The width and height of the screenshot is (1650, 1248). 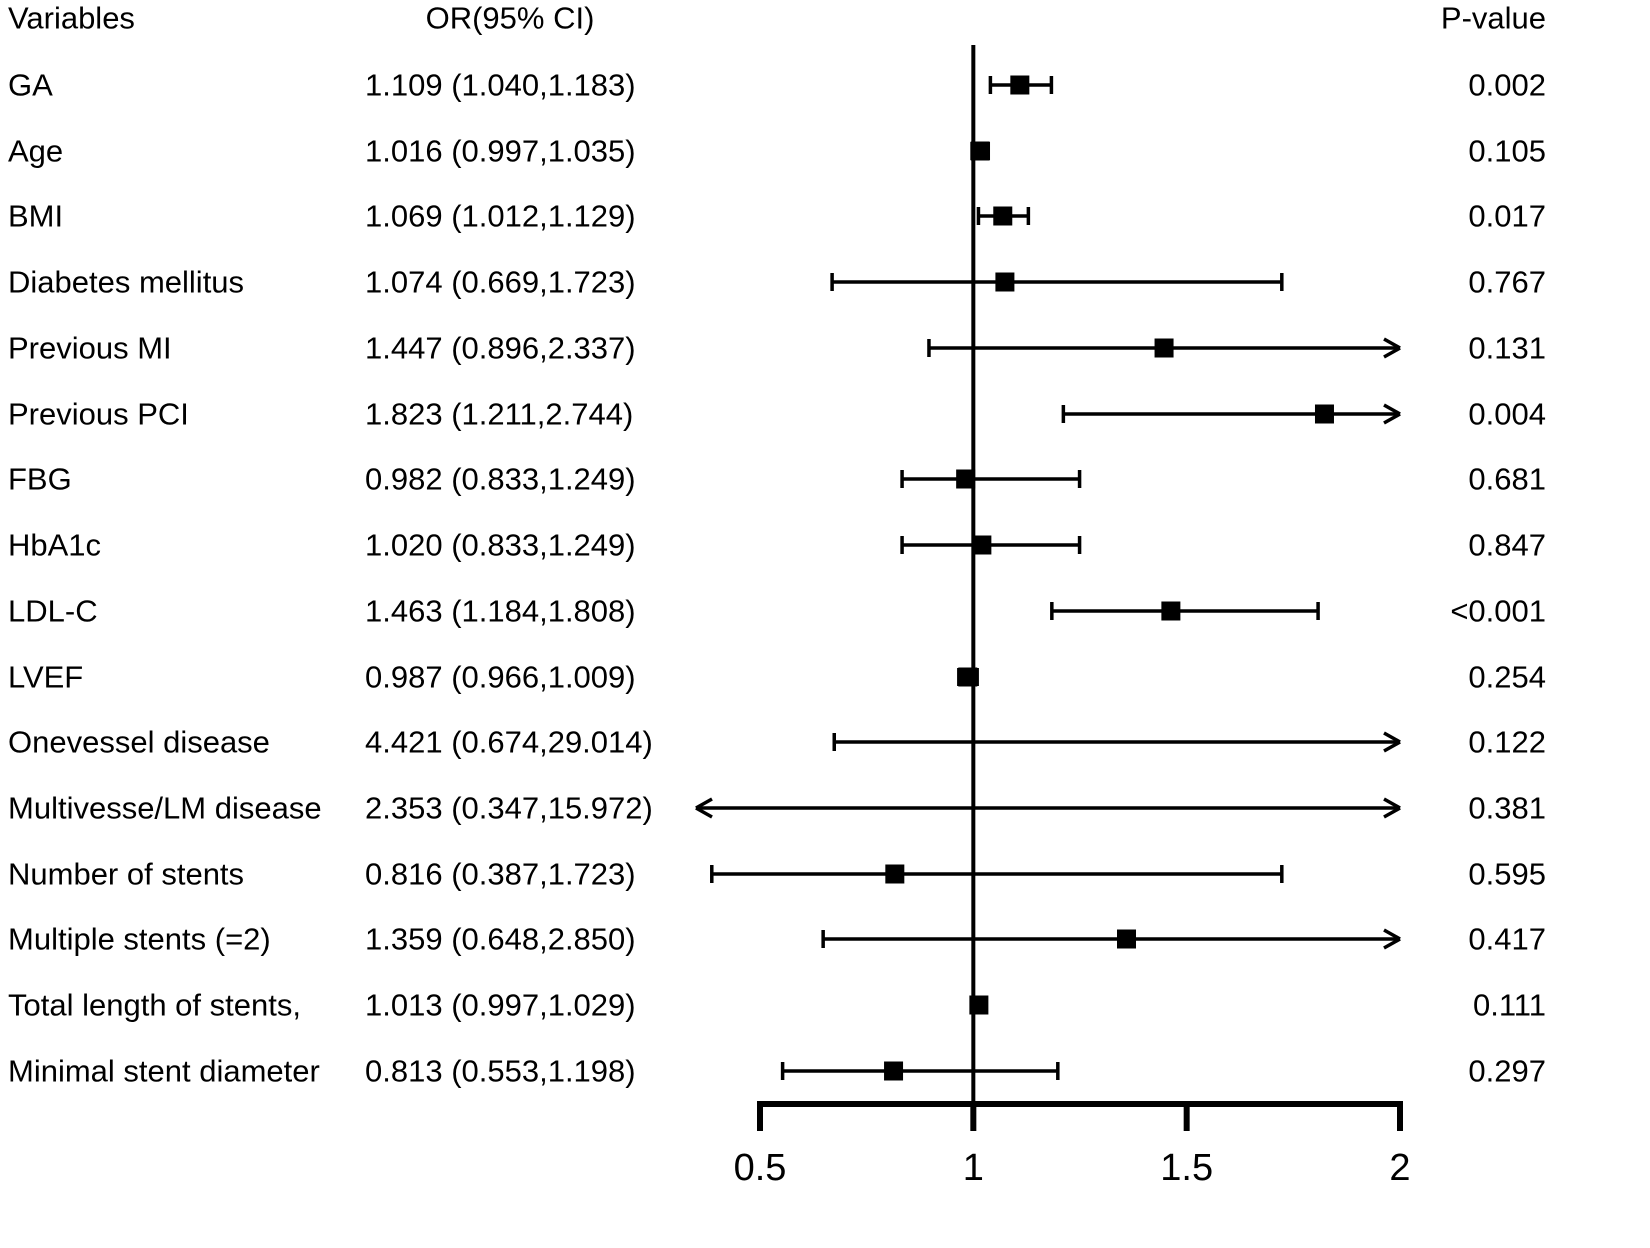 I want to click on row-or-ci: 1.447 (0.896,2.337), so click(x=500, y=348).